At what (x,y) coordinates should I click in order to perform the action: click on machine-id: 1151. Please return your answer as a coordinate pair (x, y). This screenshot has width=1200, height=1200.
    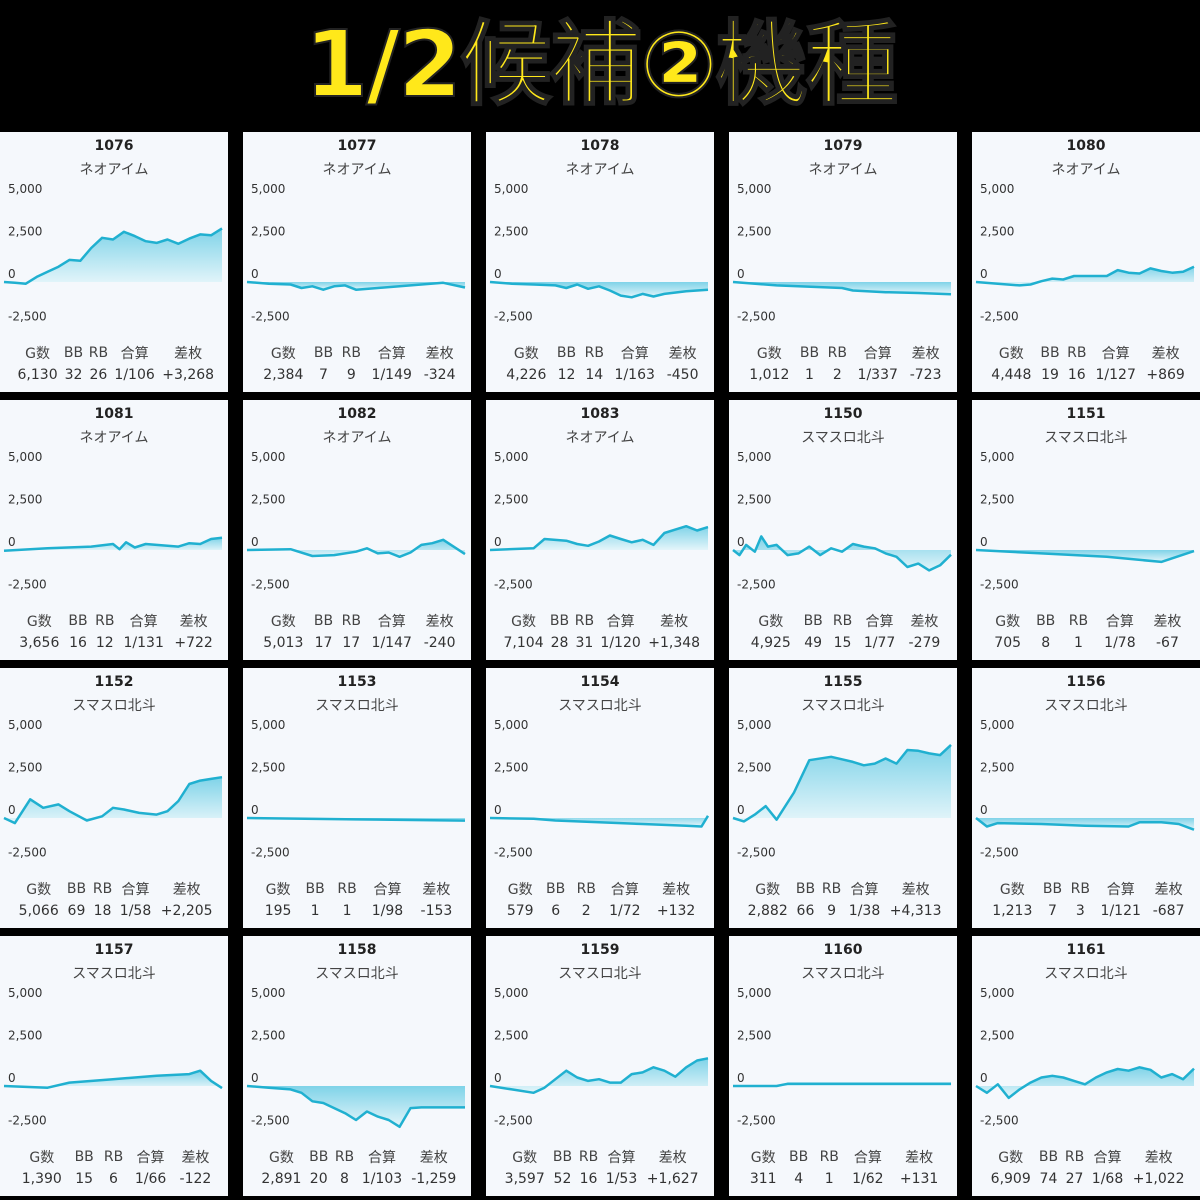
    Looking at the image, I should click on (1086, 414).